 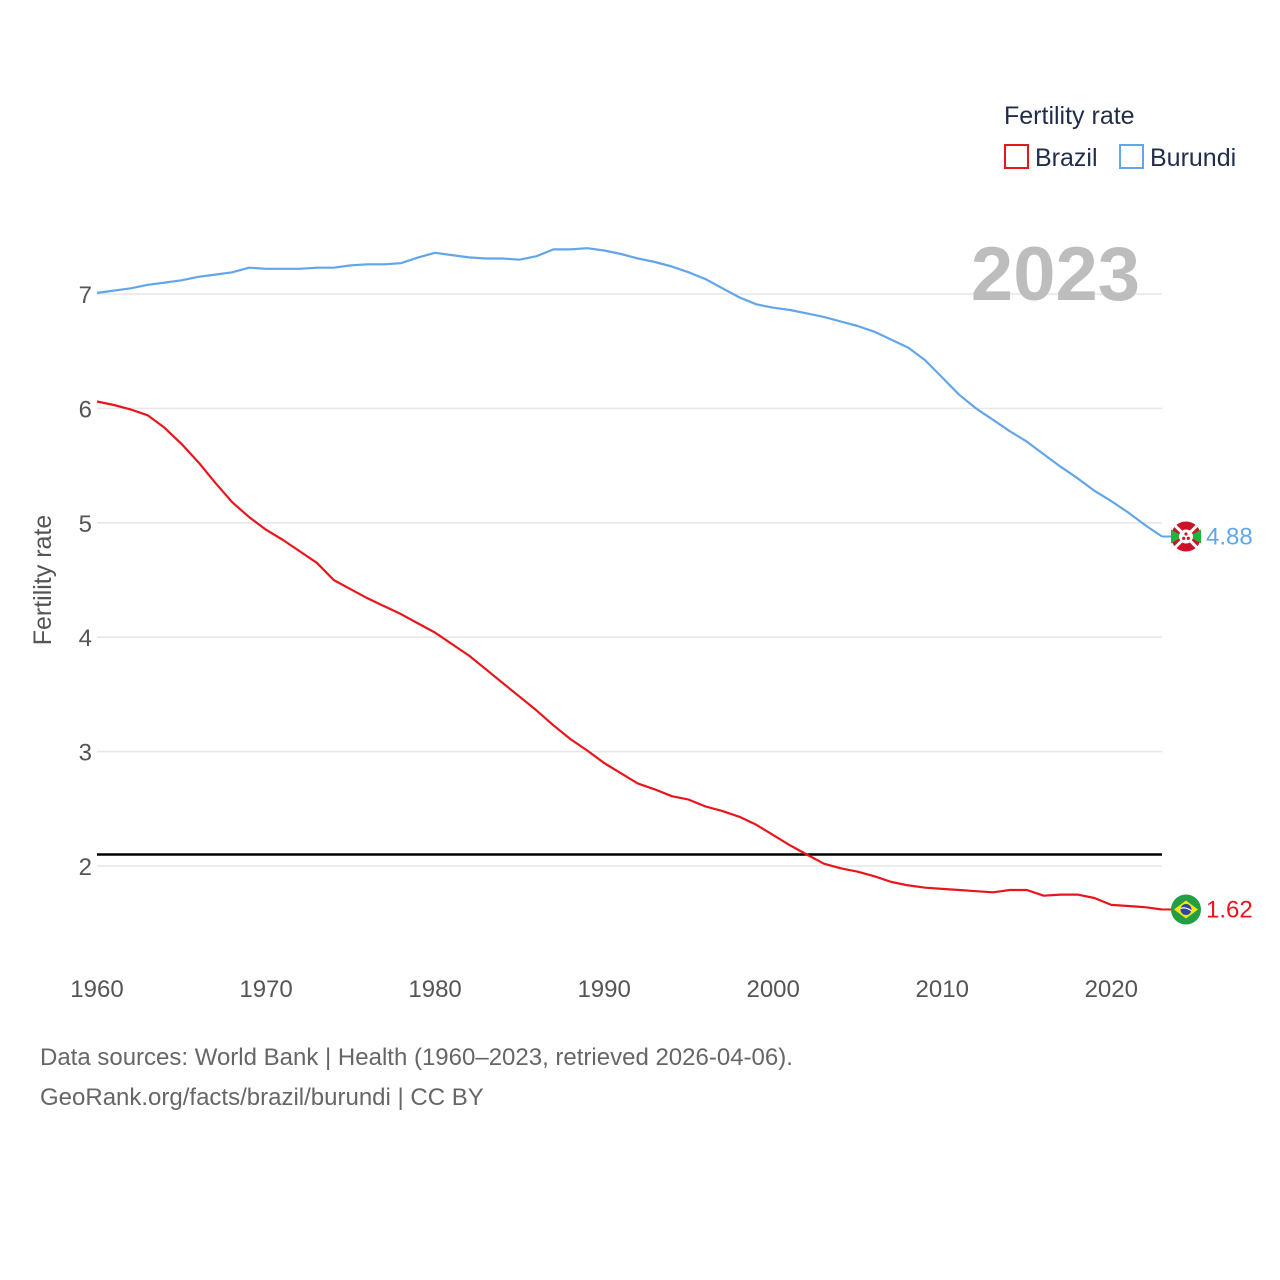 What do you see at coordinates (1016, 156) in the screenshot?
I see `legend-swatch-brazil` at bounding box center [1016, 156].